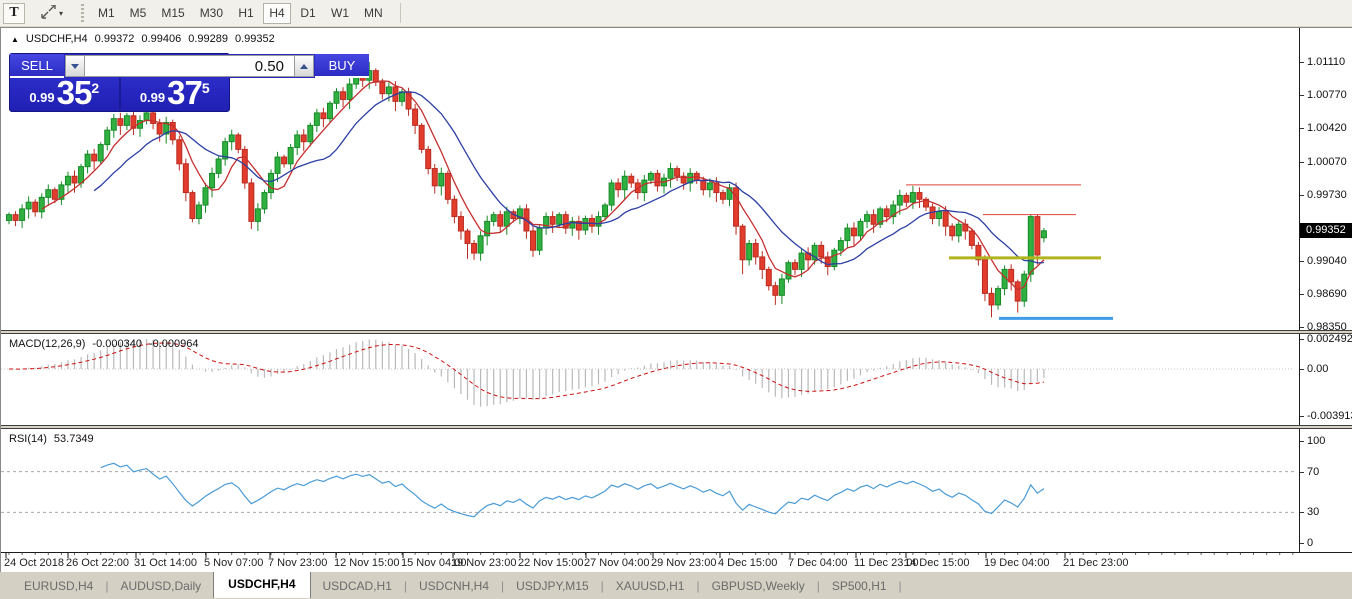  What do you see at coordinates (308, 13) in the screenshot?
I see `timeframe-button-d1: D1` at bounding box center [308, 13].